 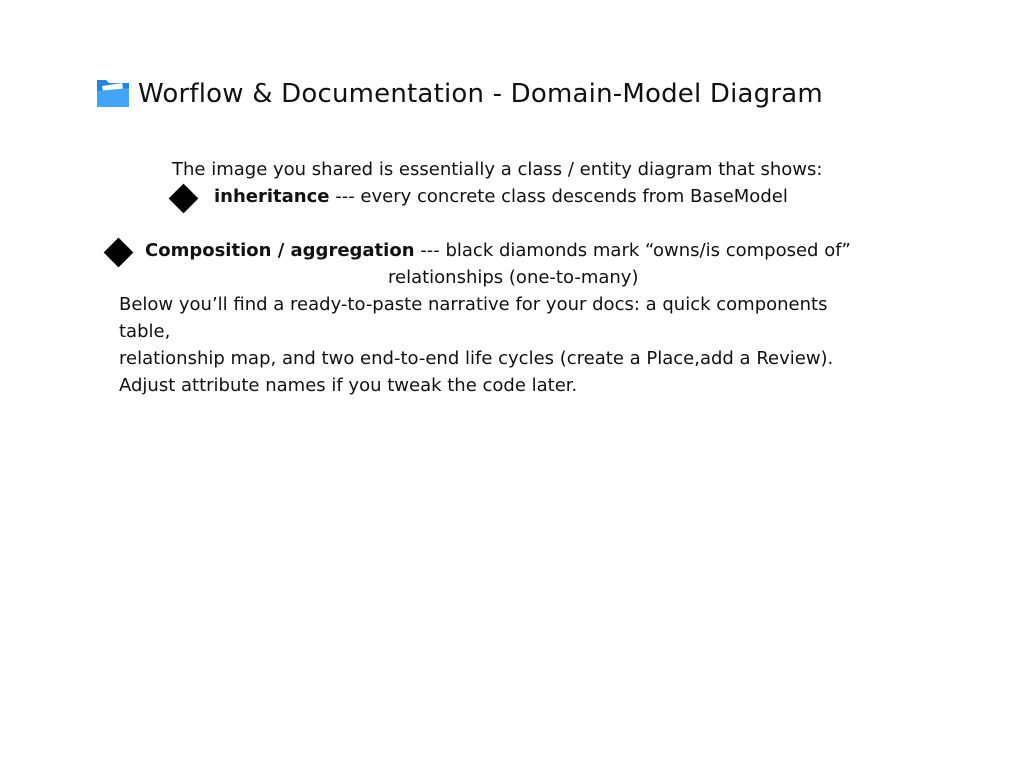 I want to click on folder-icon, so click(x=113, y=94).